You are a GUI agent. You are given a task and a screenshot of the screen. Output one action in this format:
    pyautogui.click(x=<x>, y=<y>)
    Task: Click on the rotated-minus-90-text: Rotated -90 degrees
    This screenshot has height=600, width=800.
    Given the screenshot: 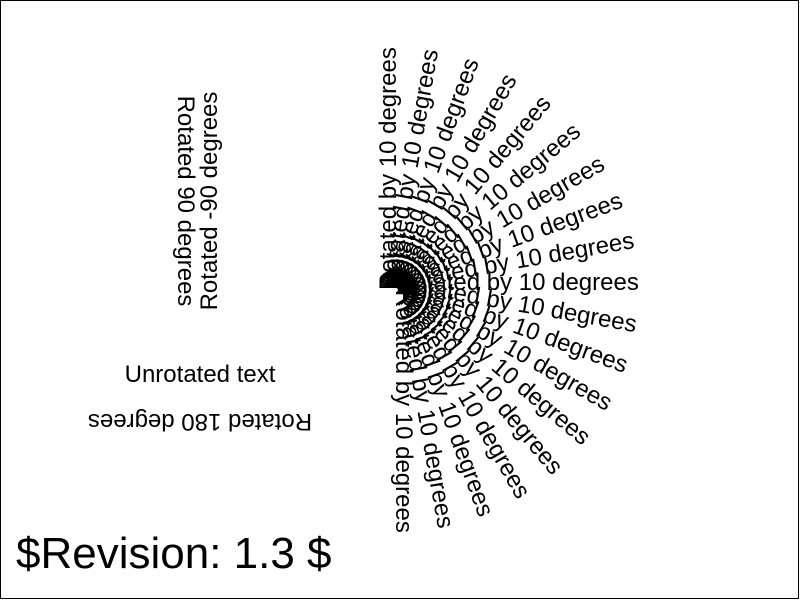 What is the action you would take?
    pyautogui.click(x=209, y=201)
    